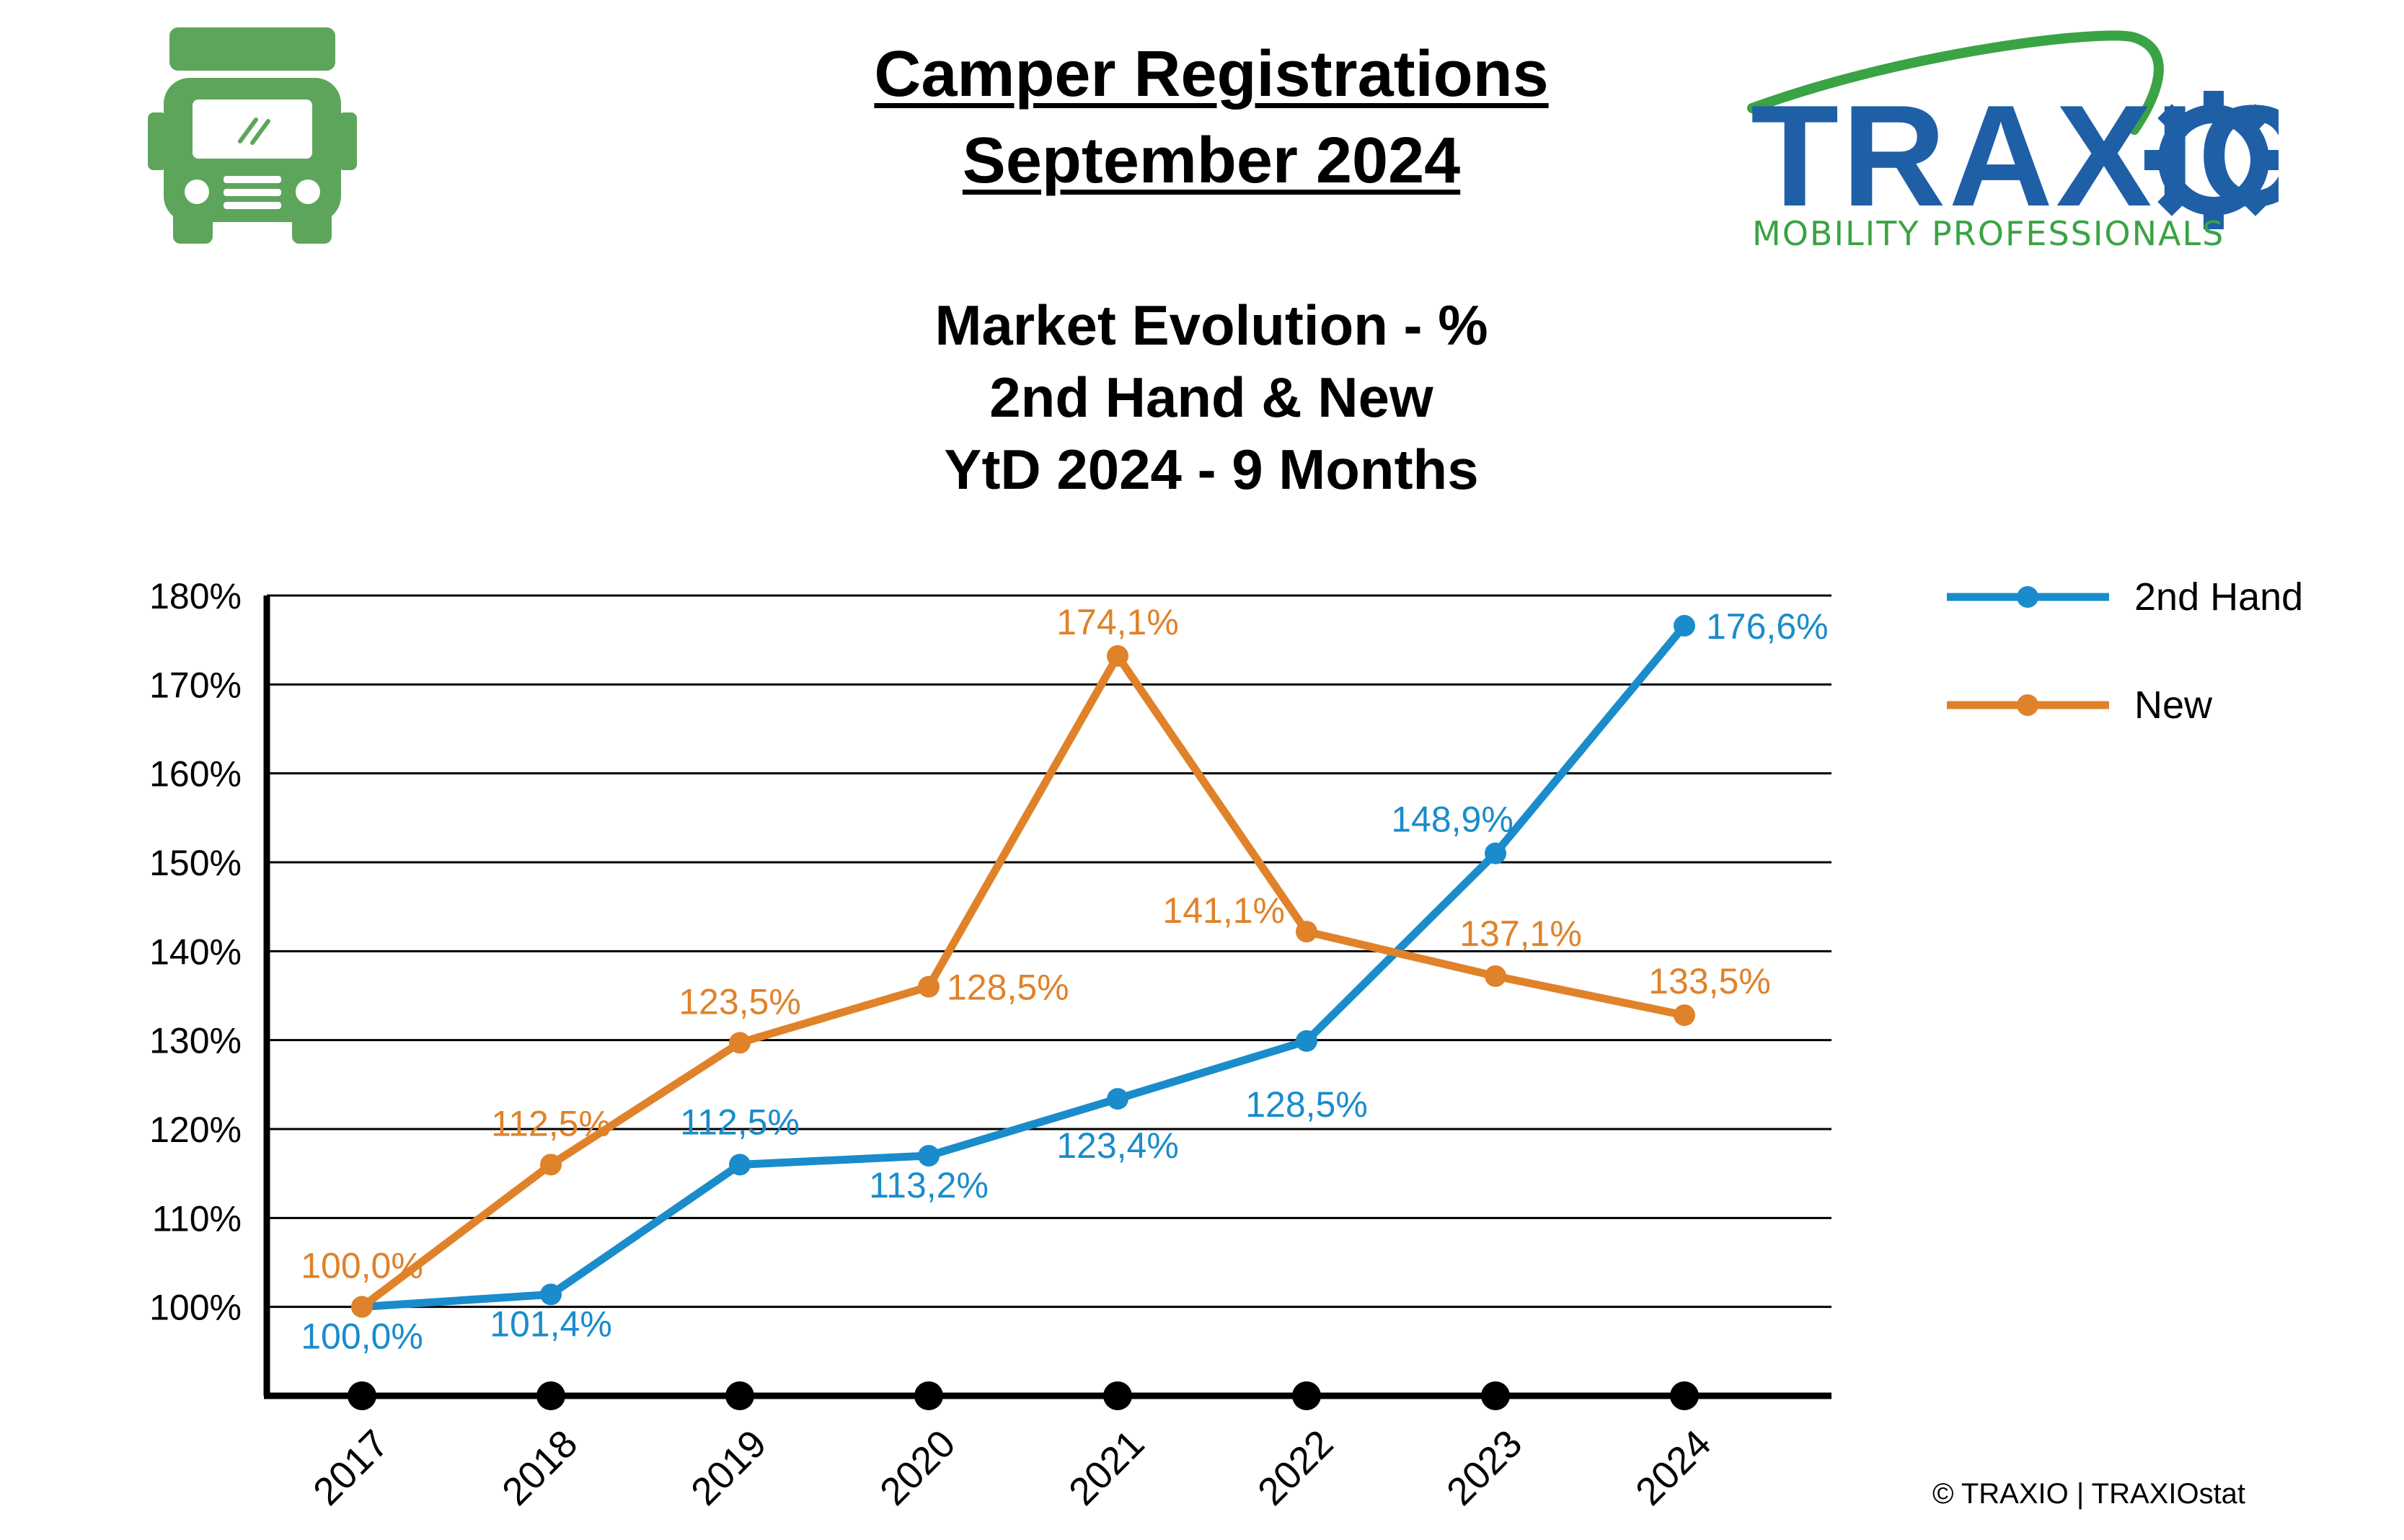  Describe the element at coordinates (195, 685) in the screenshot. I see `y-tick-label: 170%` at that location.